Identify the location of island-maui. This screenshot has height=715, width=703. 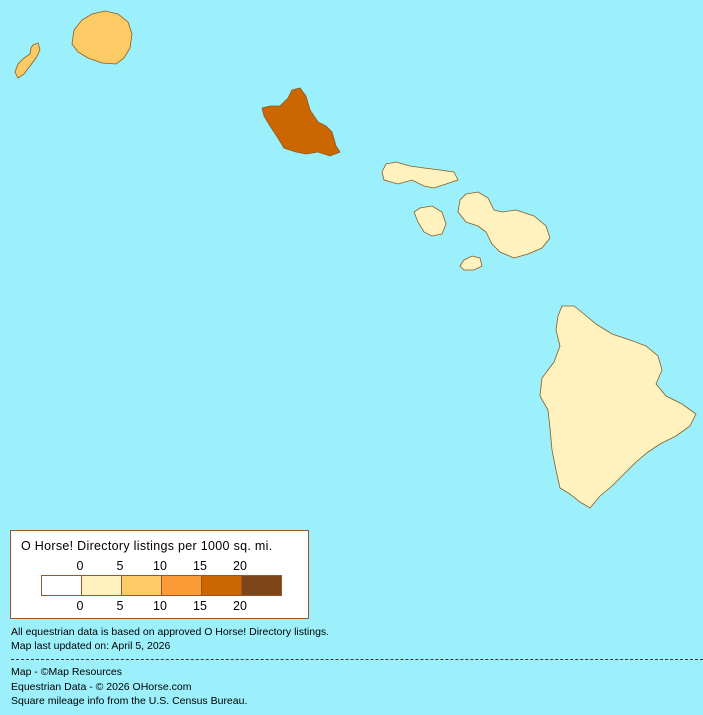
(504, 225).